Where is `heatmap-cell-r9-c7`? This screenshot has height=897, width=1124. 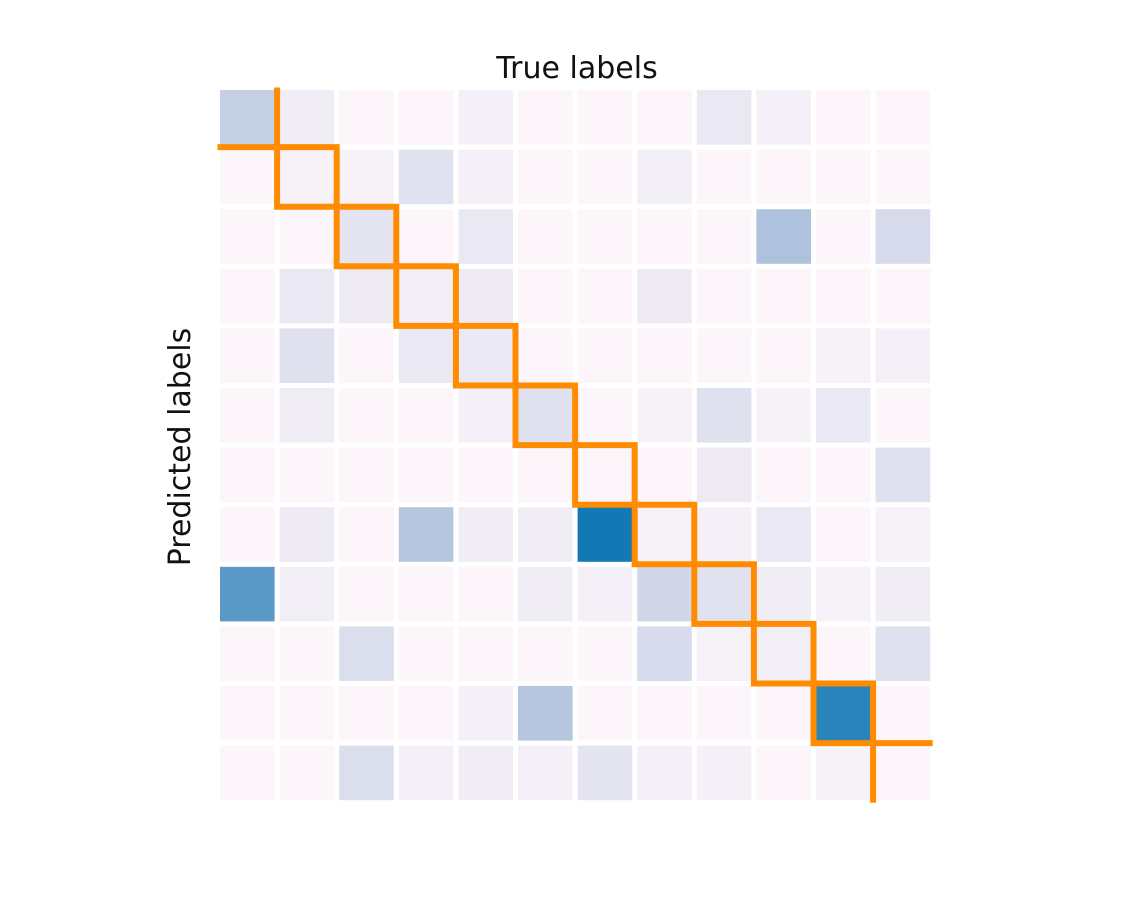
heatmap-cell-r9-c7 is located at coordinates (664, 653).